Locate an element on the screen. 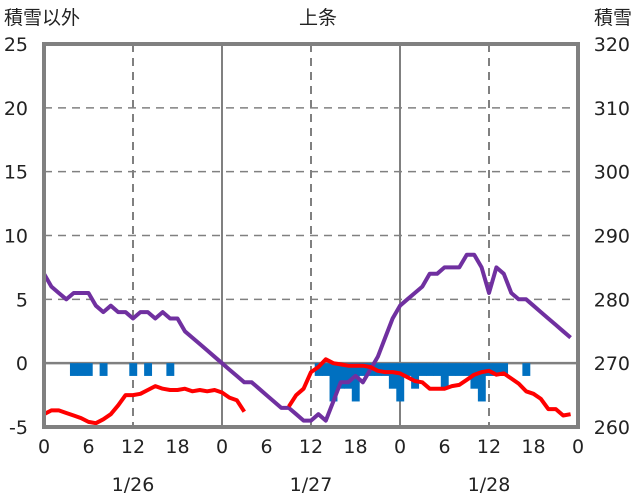  date-label: 1/27 is located at coordinates (311, 485).